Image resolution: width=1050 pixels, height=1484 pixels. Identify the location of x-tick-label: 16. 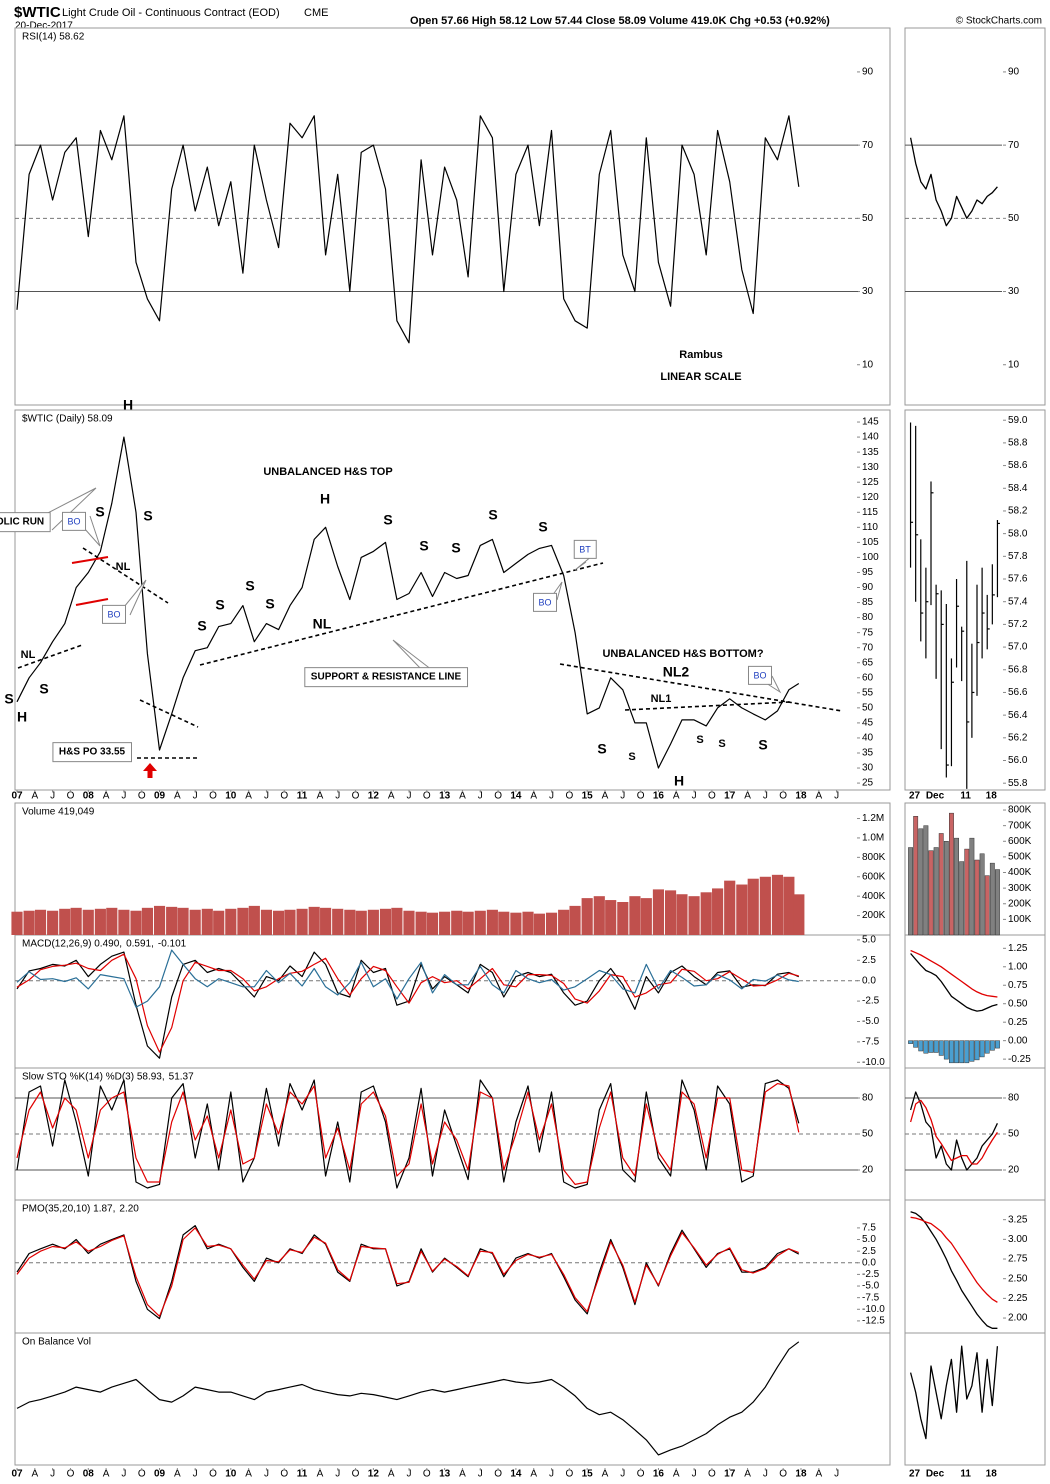
(659, 796).